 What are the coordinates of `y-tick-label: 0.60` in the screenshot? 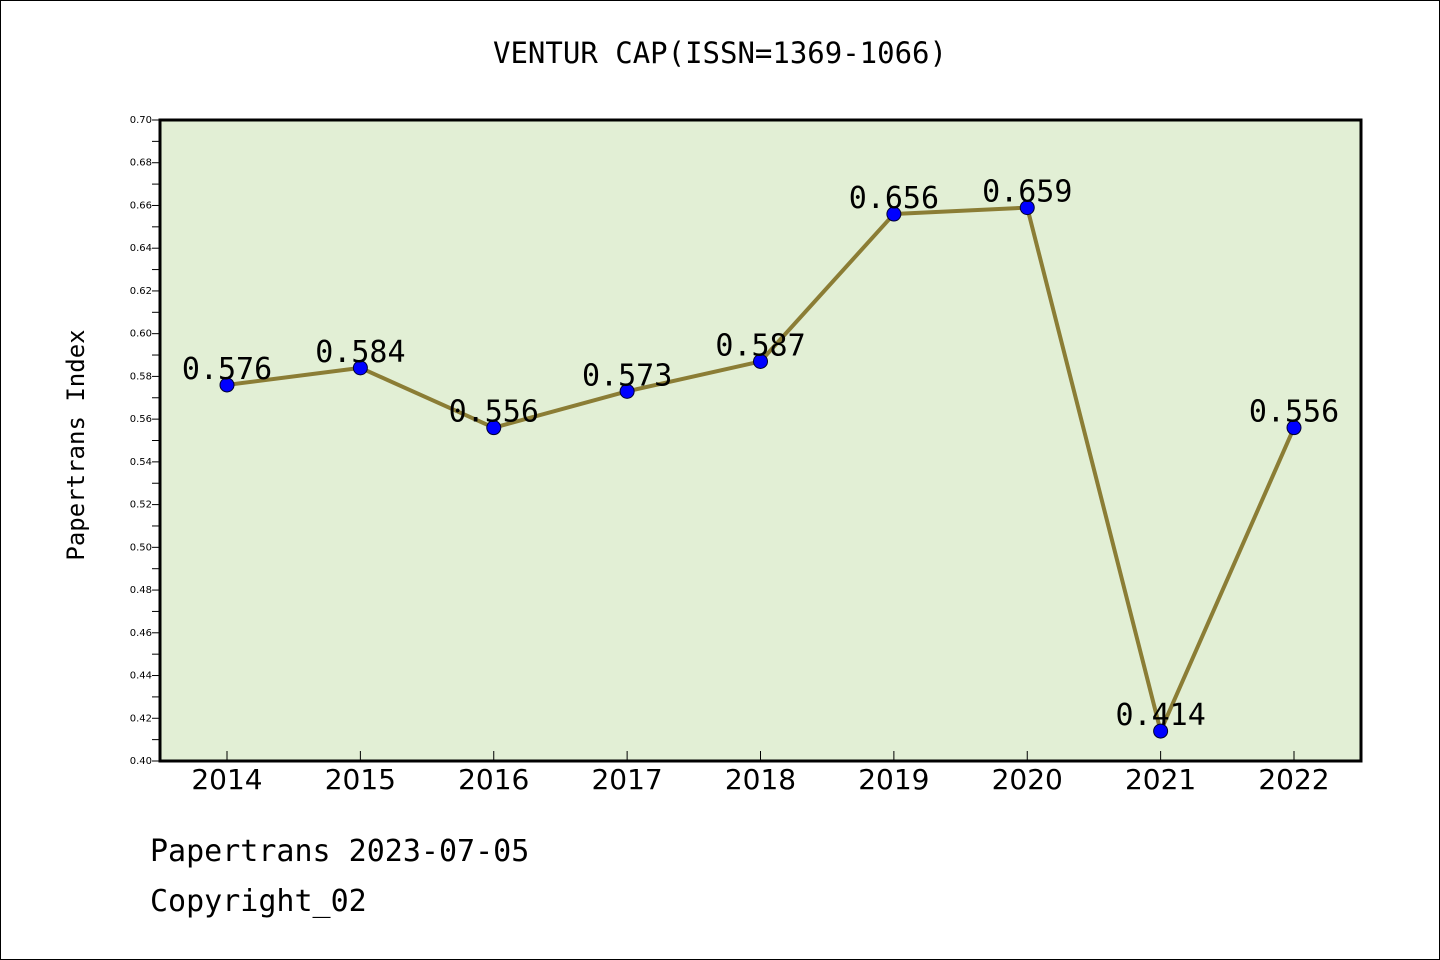 It's located at (141, 334).